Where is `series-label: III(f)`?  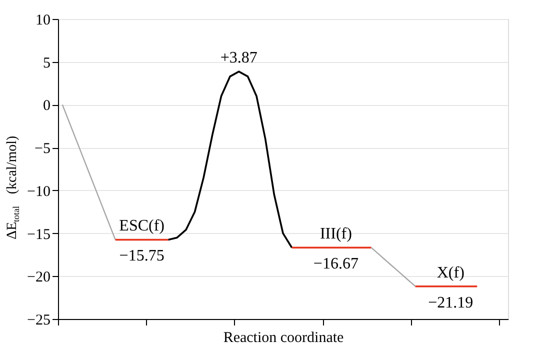
series-label: III(f) is located at coordinates (336, 234).